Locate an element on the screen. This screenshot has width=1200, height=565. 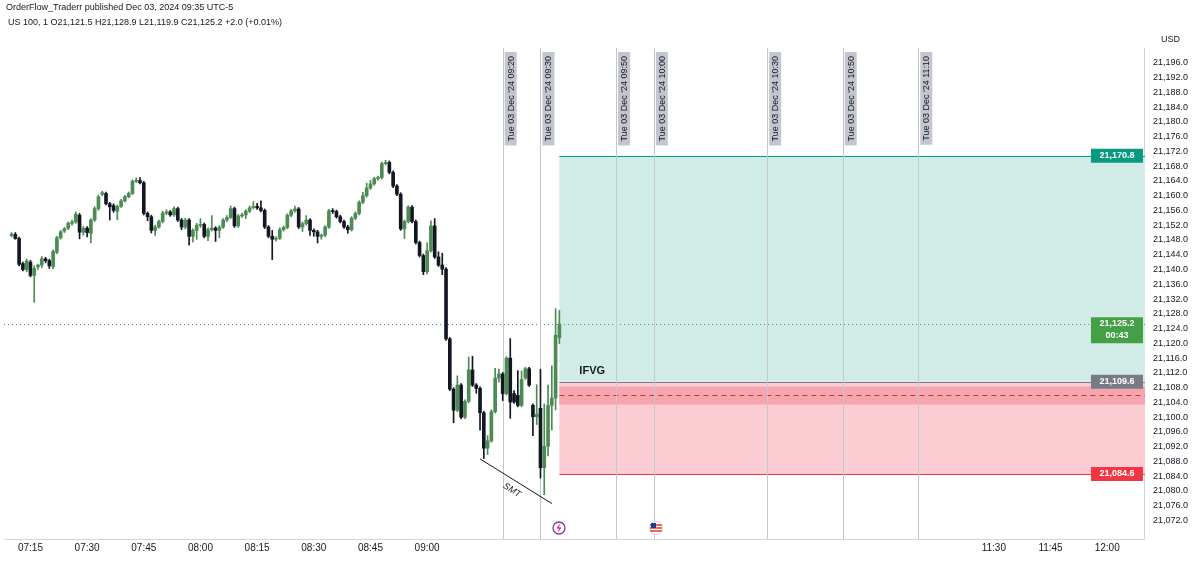
y-tick-label: 21,116.0 is located at coordinates (1170, 357).